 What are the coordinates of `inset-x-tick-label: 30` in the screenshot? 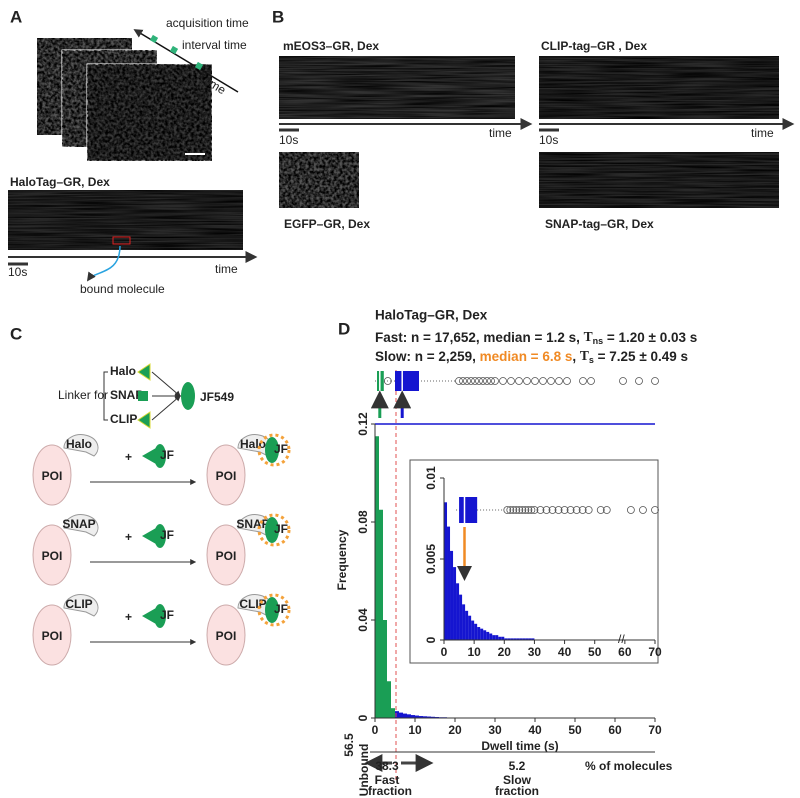 It's located at (535, 652).